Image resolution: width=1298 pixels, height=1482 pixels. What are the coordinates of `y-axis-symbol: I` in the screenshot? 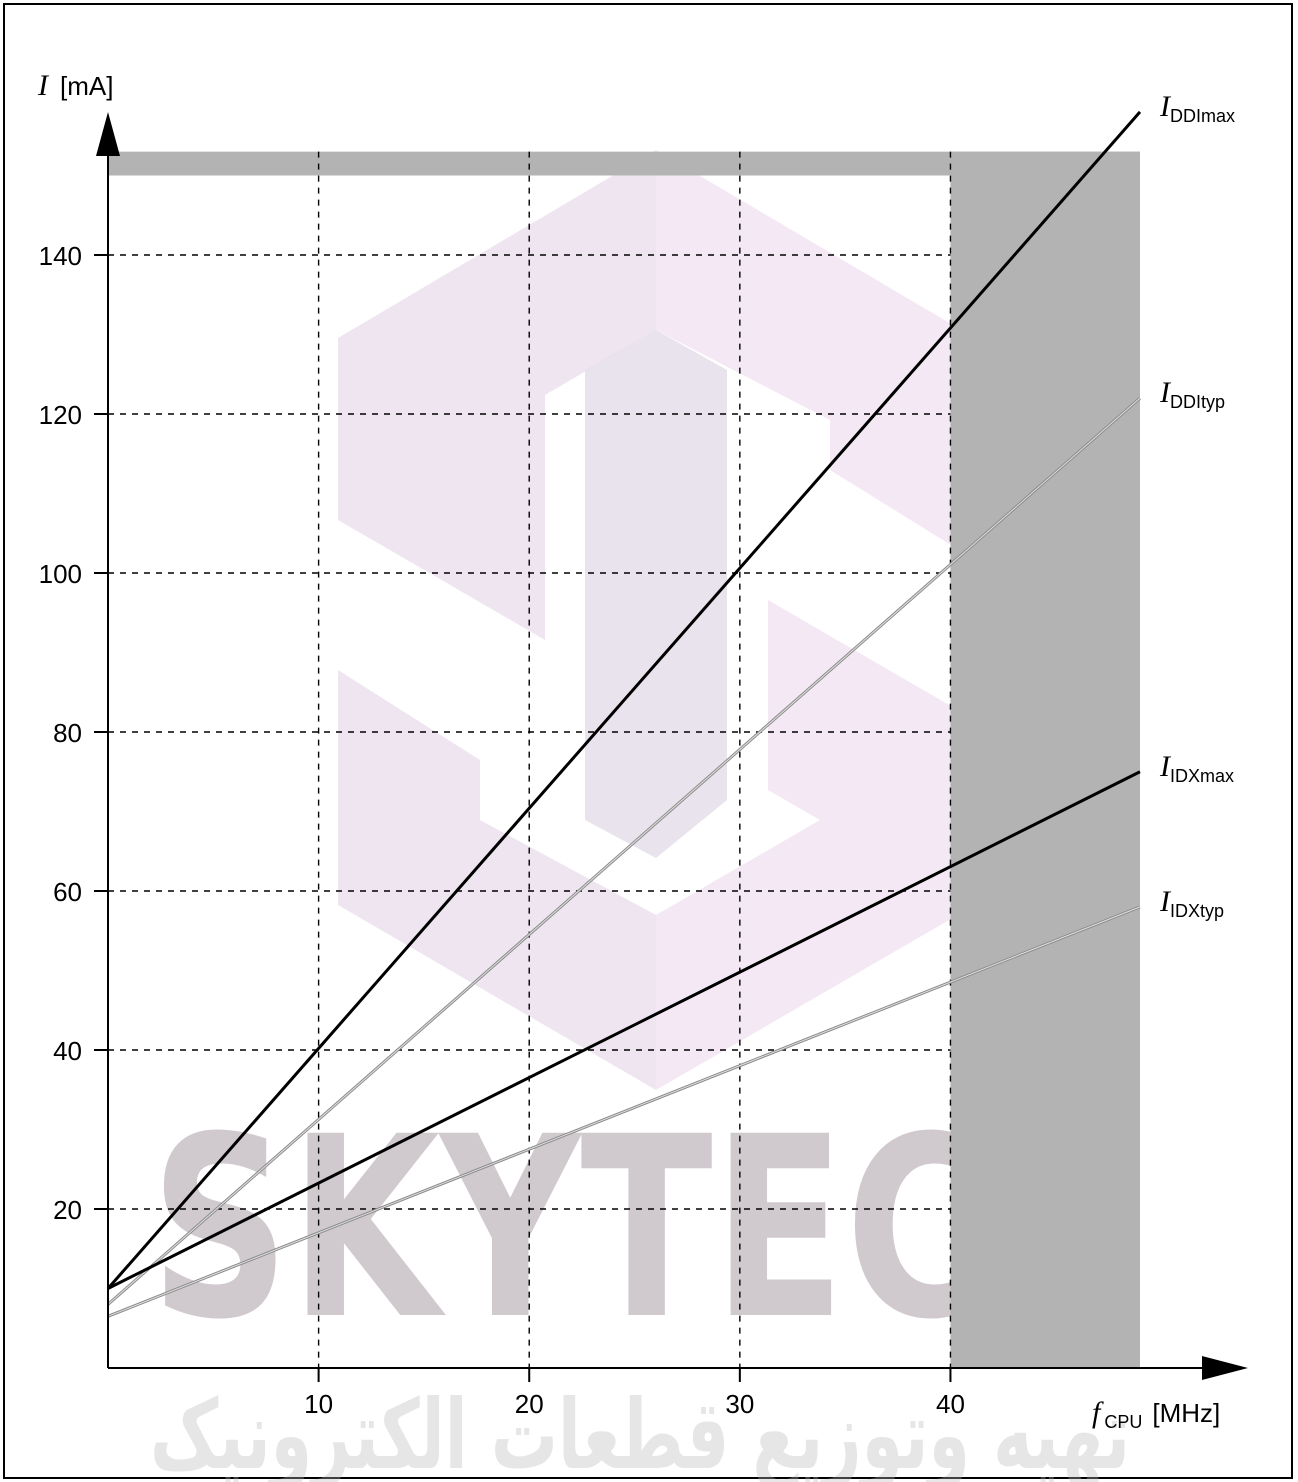 It's located at (43, 85).